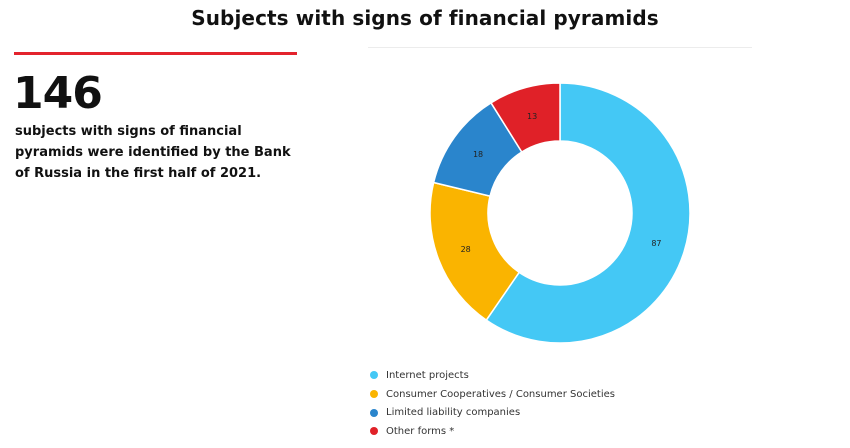  What do you see at coordinates (532, 116) in the screenshot?
I see `slice-value-label: 13` at bounding box center [532, 116].